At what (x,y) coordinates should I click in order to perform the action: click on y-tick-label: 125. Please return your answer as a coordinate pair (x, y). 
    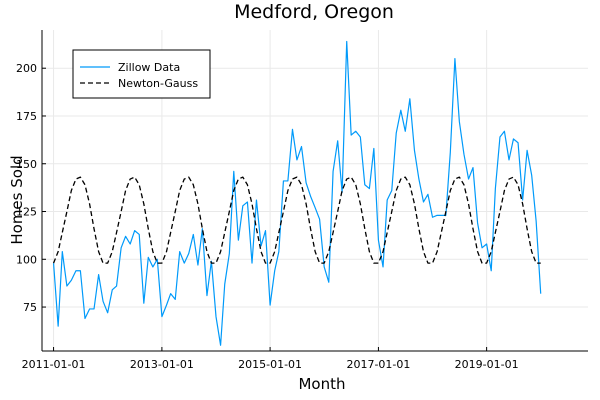
    Looking at the image, I should click on (26, 212).